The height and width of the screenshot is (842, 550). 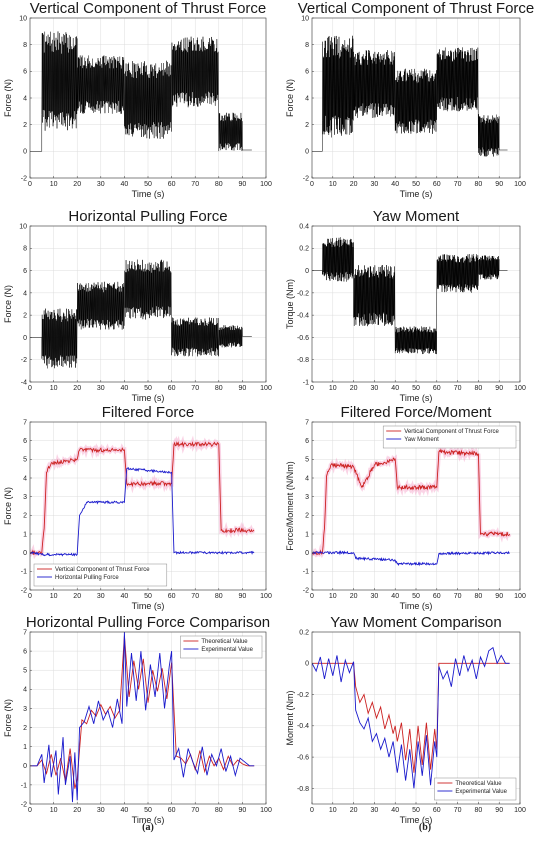 What do you see at coordinates (303, 360) in the screenshot?
I see `y-tick-label: -0.8` at bounding box center [303, 360].